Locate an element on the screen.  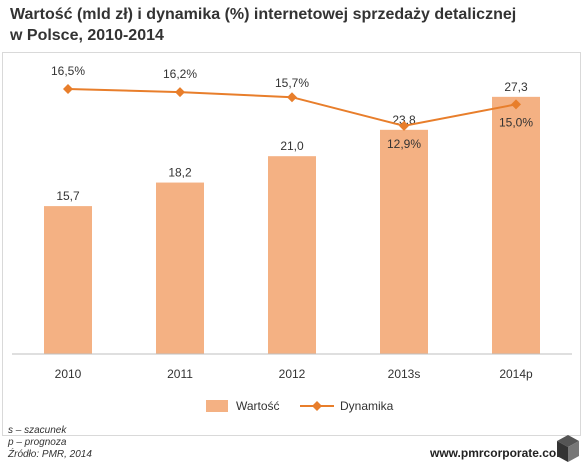
bar-label-2012: 21,0 is located at coordinates (292, 146).